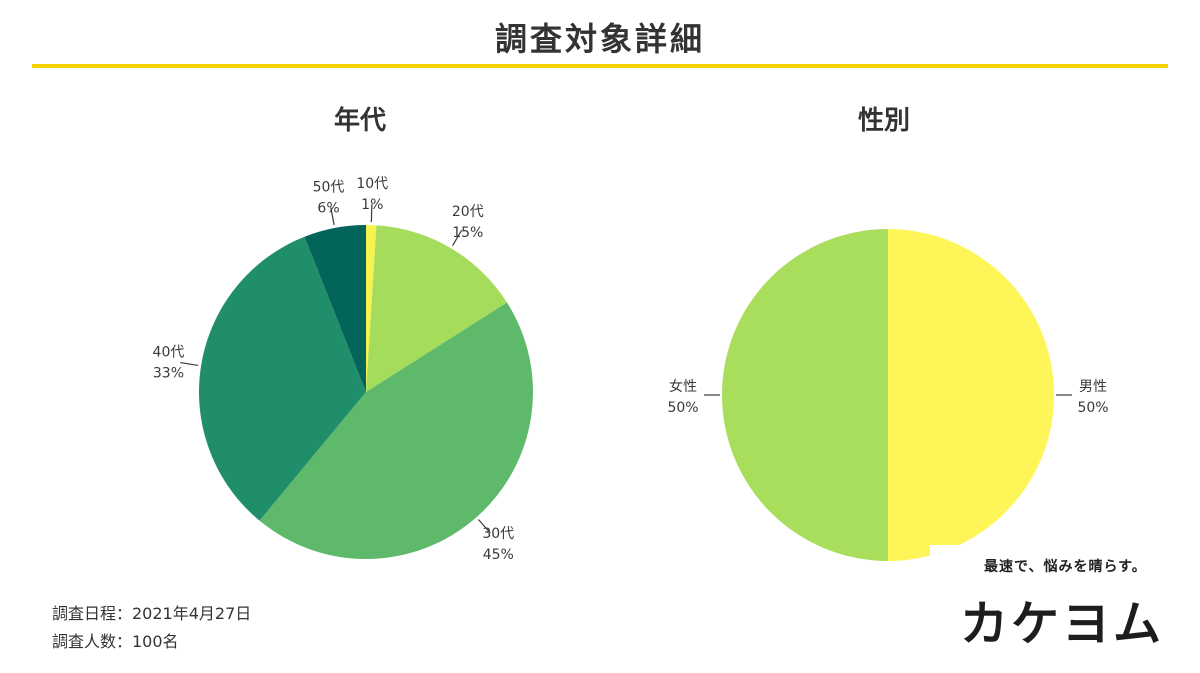  Describe the element at coordinates (359, 121) in the screenshot. I see `age-chart-title: 年代` at that location.